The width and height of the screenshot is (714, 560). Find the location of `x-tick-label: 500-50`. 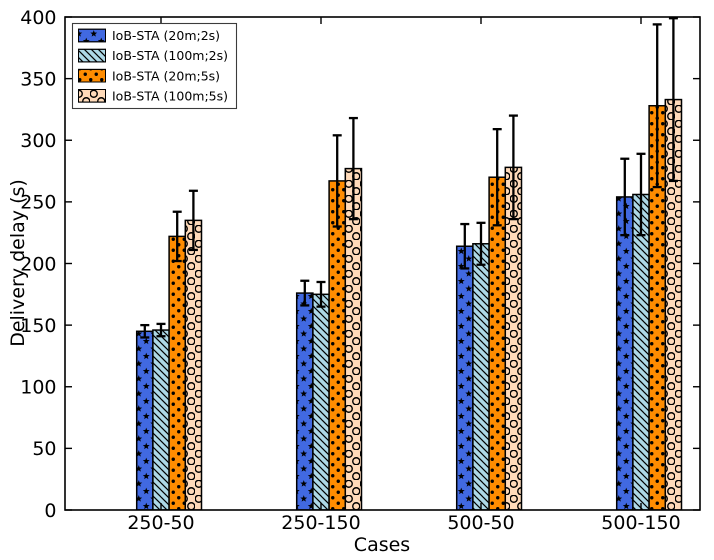

x-tick-label: 500-50 is located at coordinates (480, 523).